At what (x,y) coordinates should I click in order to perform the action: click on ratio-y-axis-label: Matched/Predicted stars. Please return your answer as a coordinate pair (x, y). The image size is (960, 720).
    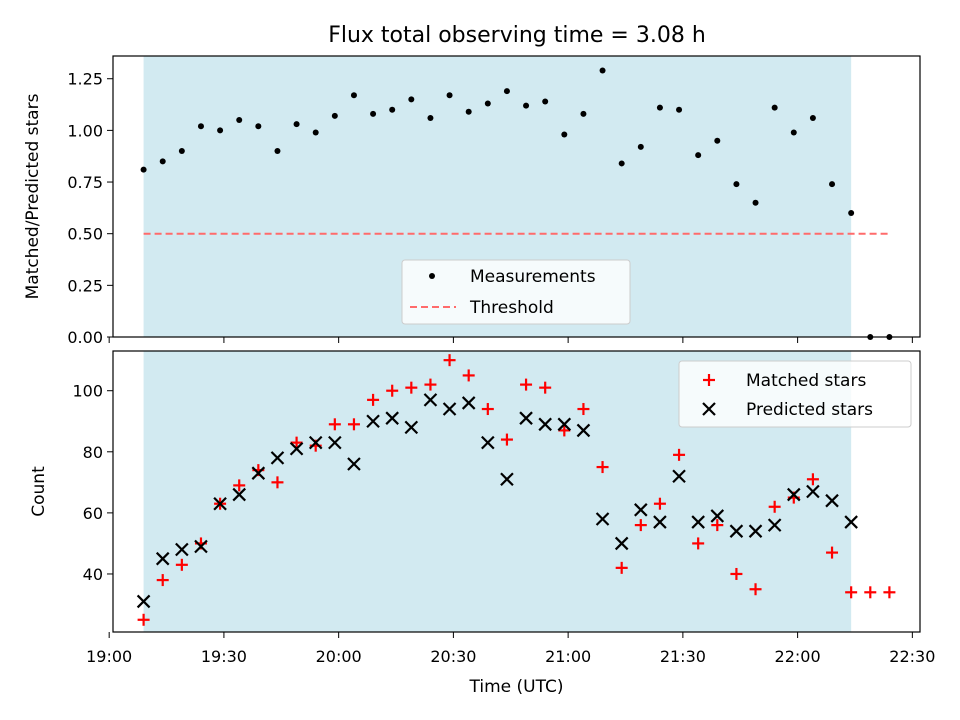
    Looking at the image, I should click on (33, 196).